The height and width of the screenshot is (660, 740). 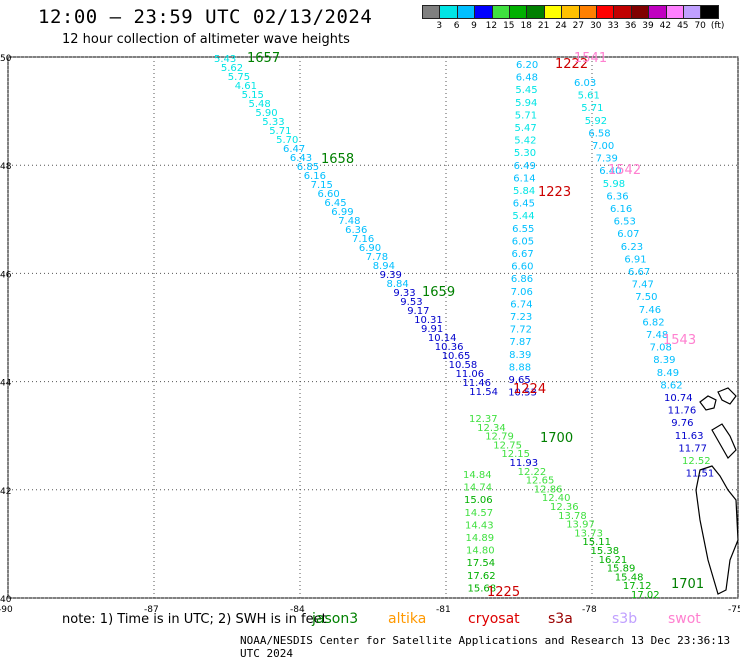 What do you see at coordinates (478, 500) in the screenshot?
I see `wave-height-label: 15.06` at bounding box center [478, 500].